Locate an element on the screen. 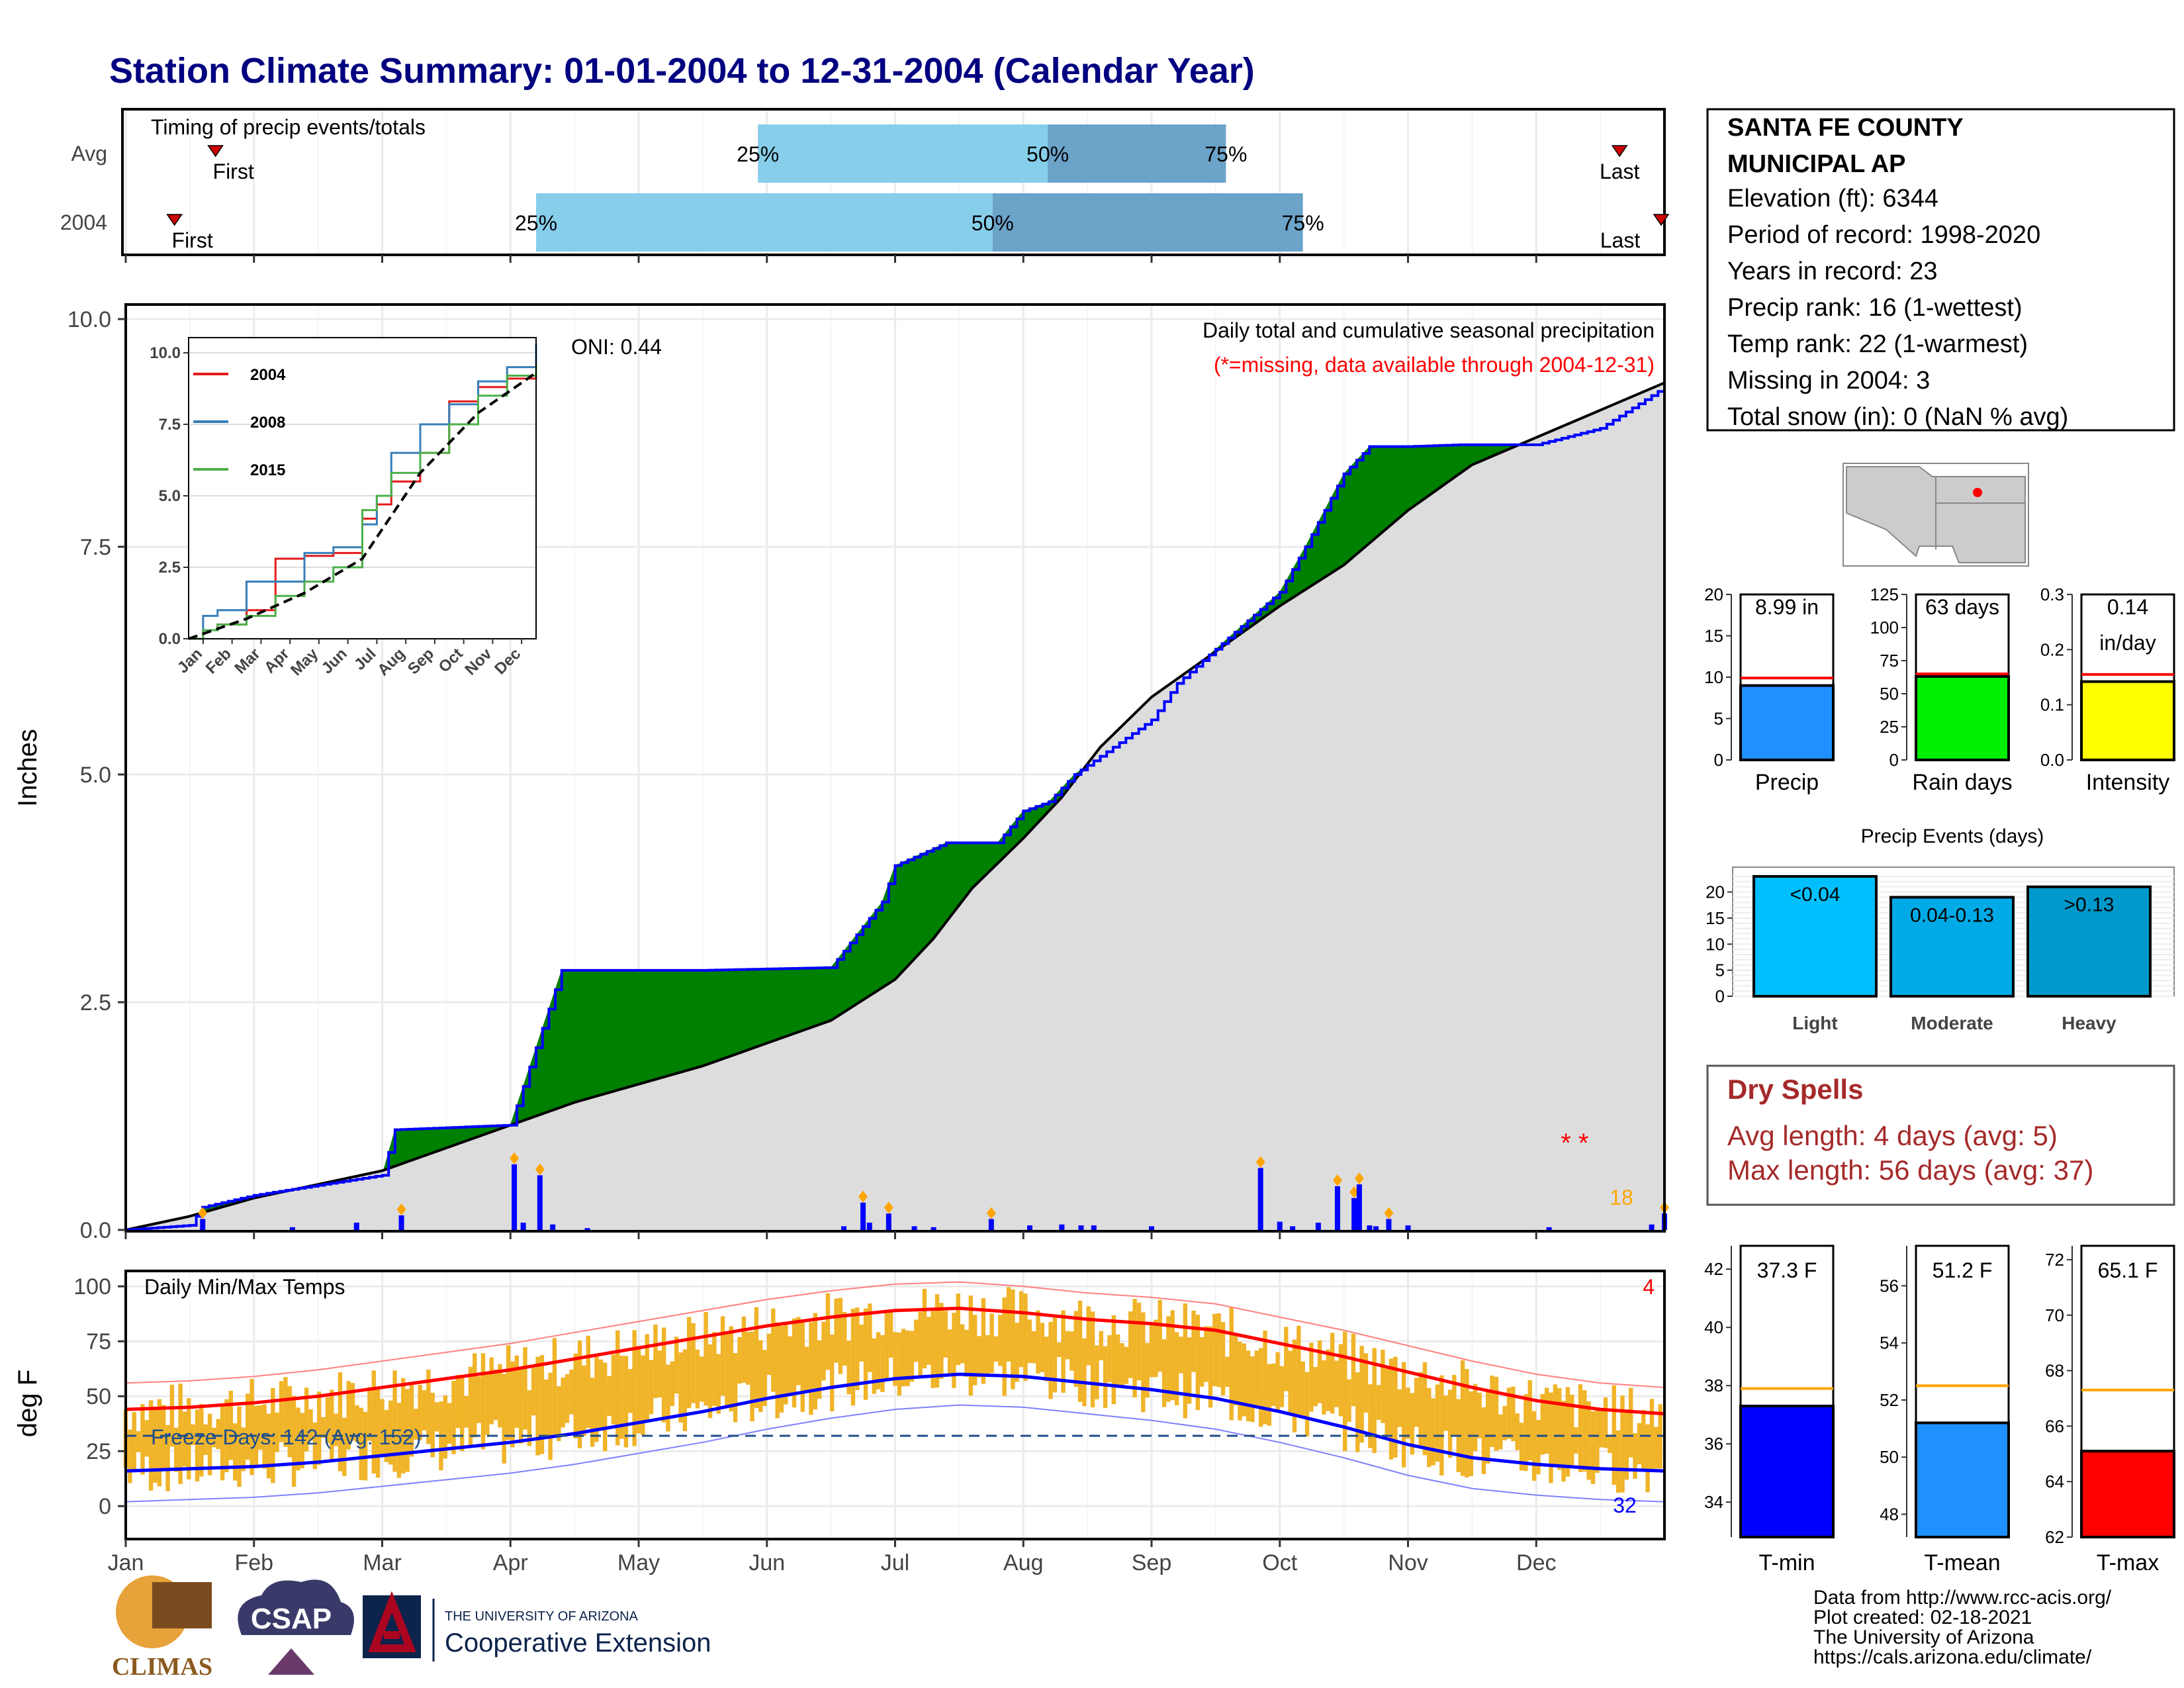  summary-ytick-label: 0 is located at coordinates (1894, 760).